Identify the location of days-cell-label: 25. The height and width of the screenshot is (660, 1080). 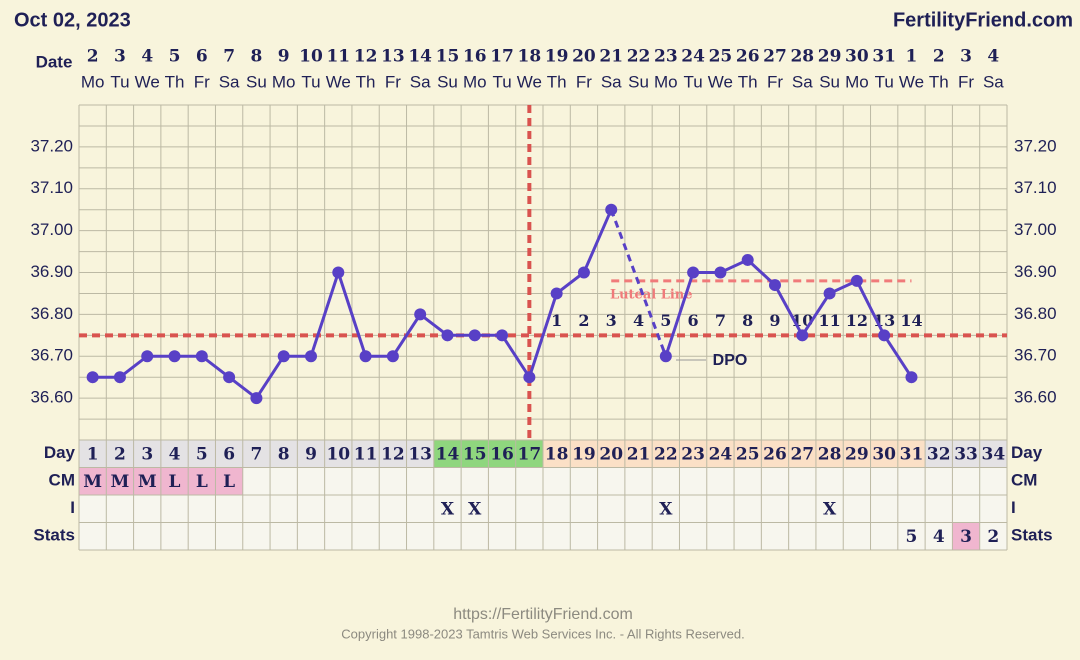
(748, 454).